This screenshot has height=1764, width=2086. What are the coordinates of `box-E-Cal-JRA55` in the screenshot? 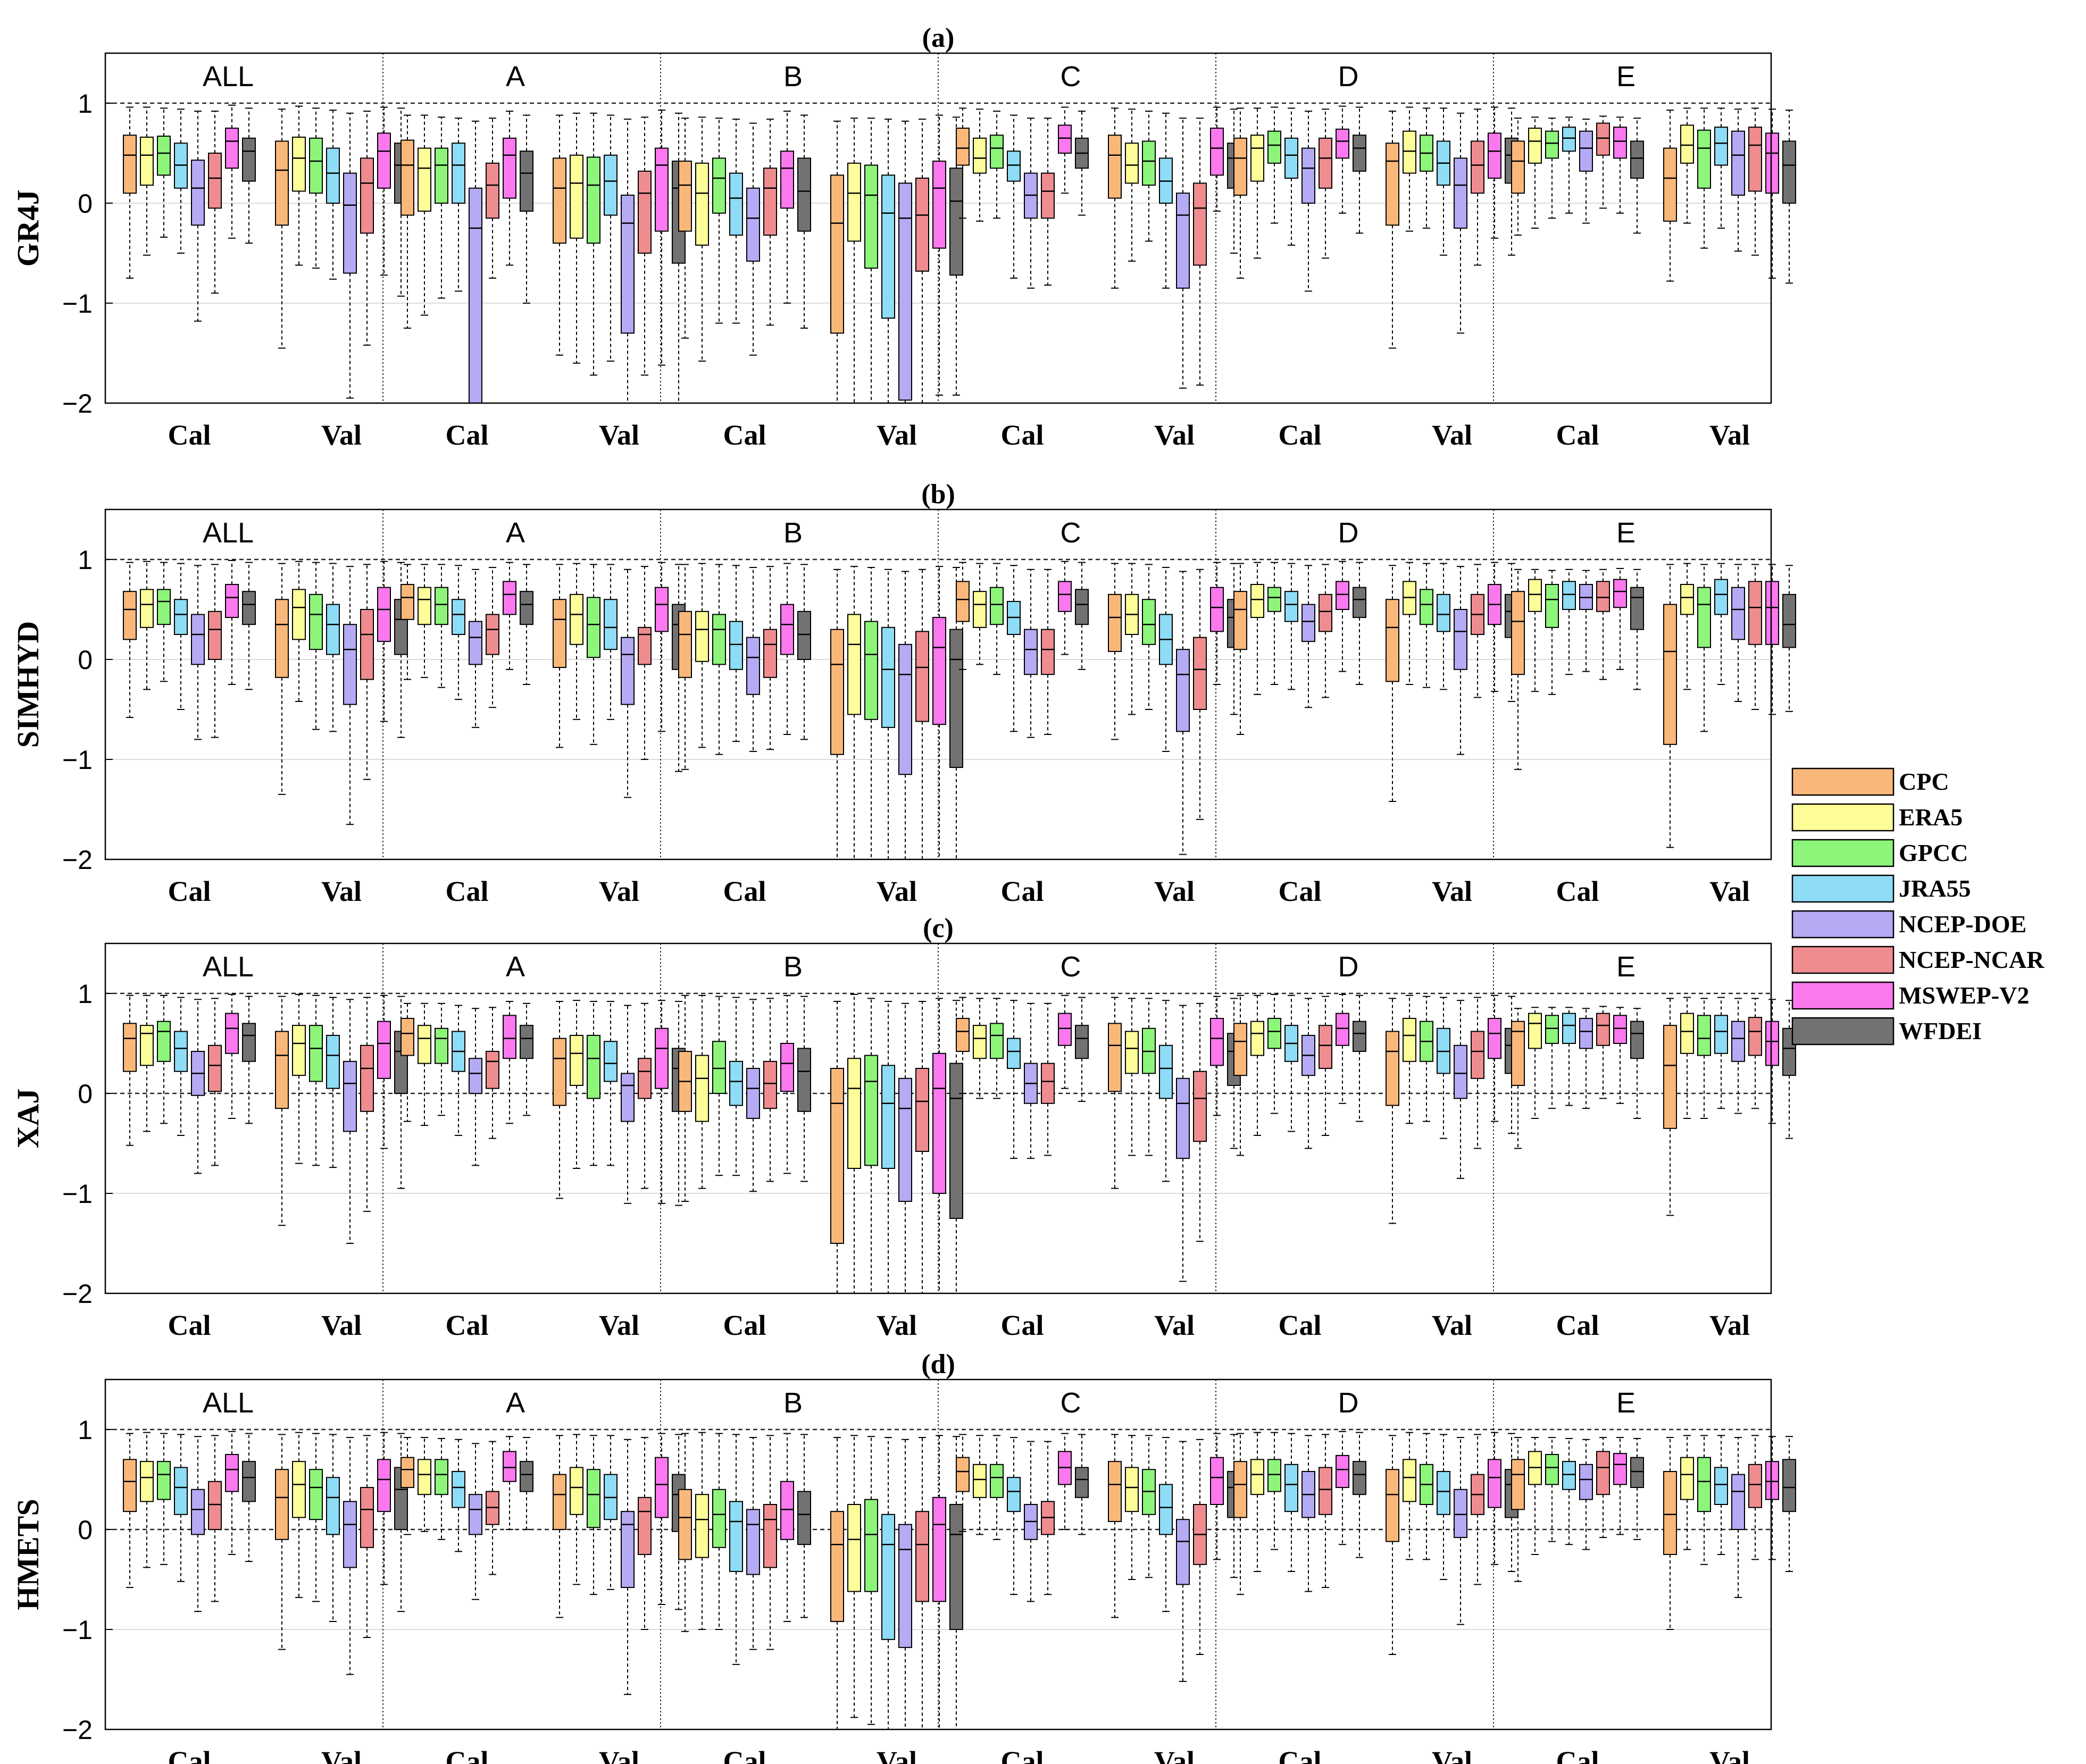 It's located at (1569, 1491).